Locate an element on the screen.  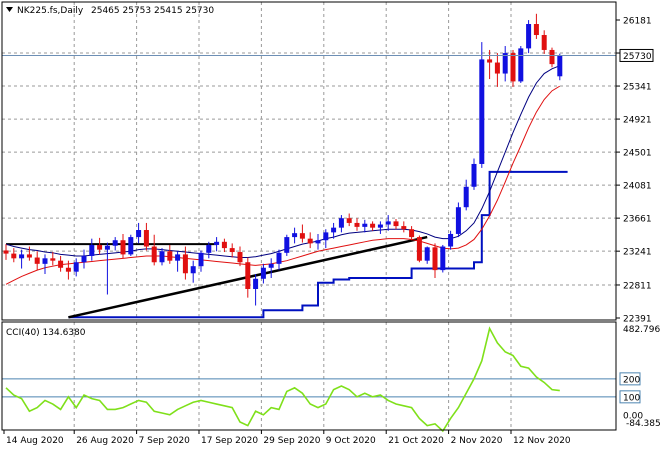
cci-tick-label: 200 is located at coordinates (631, 380).